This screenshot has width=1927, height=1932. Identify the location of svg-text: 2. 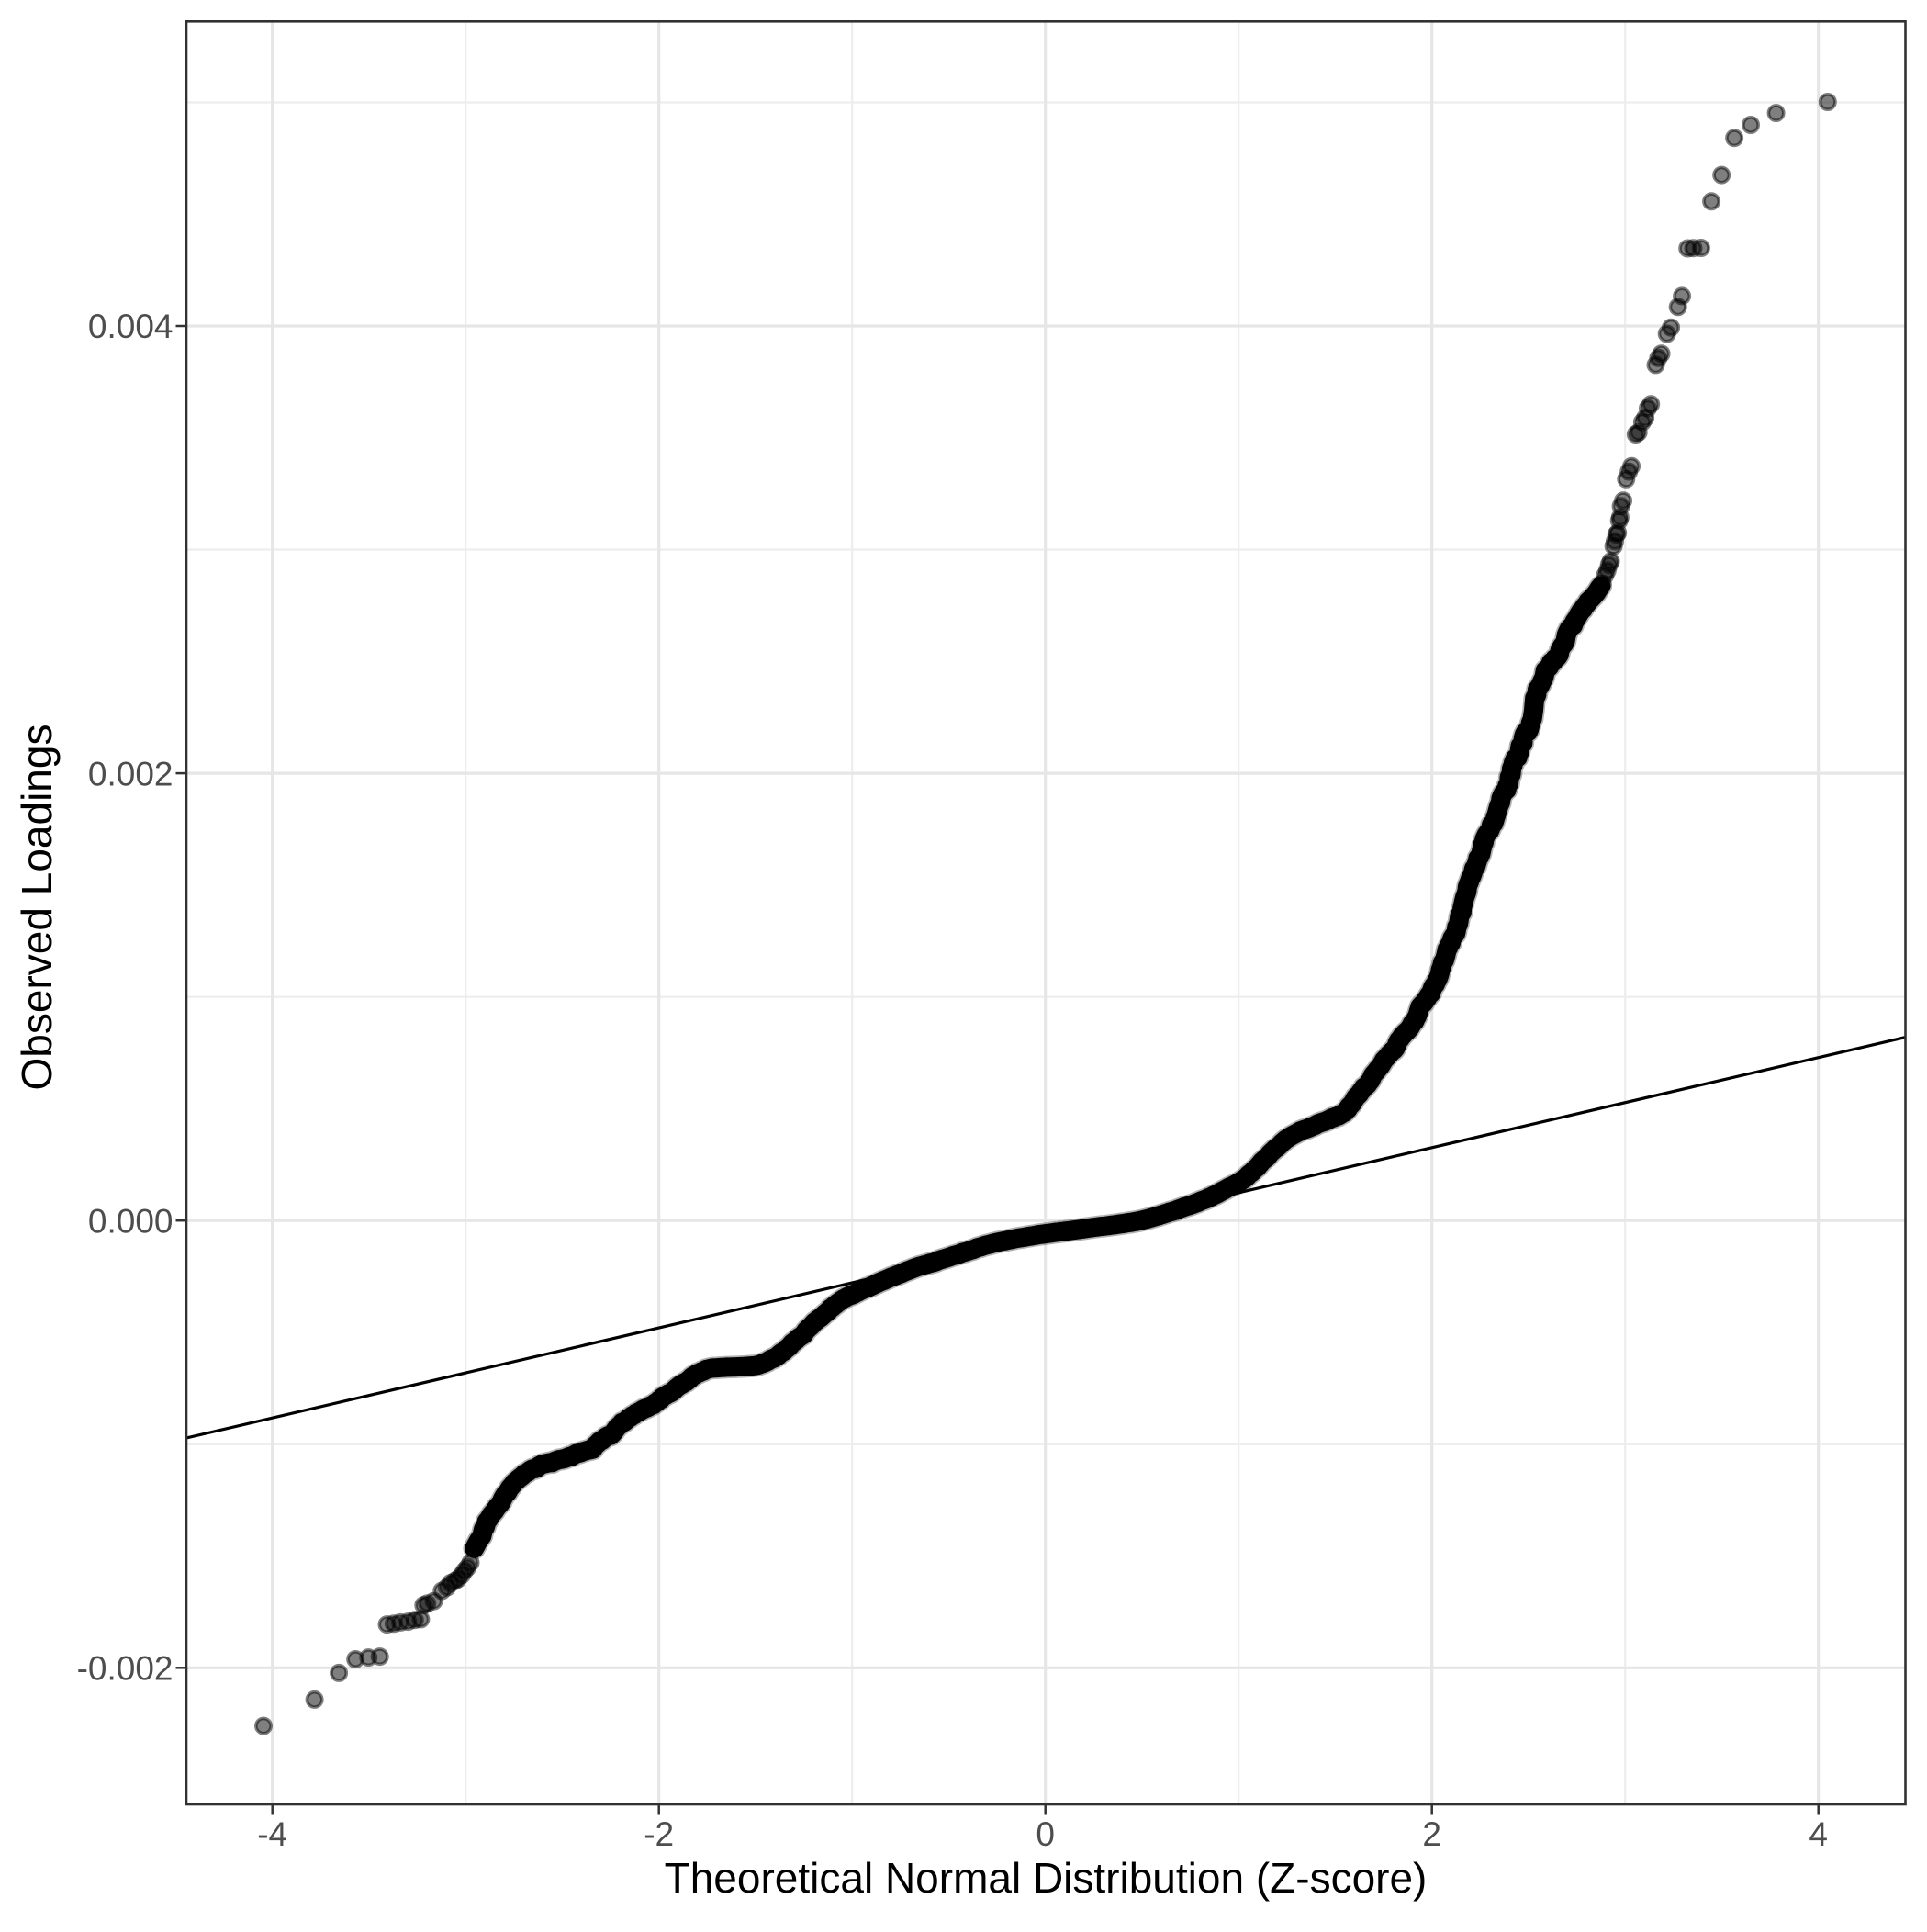
(1432, 1834).